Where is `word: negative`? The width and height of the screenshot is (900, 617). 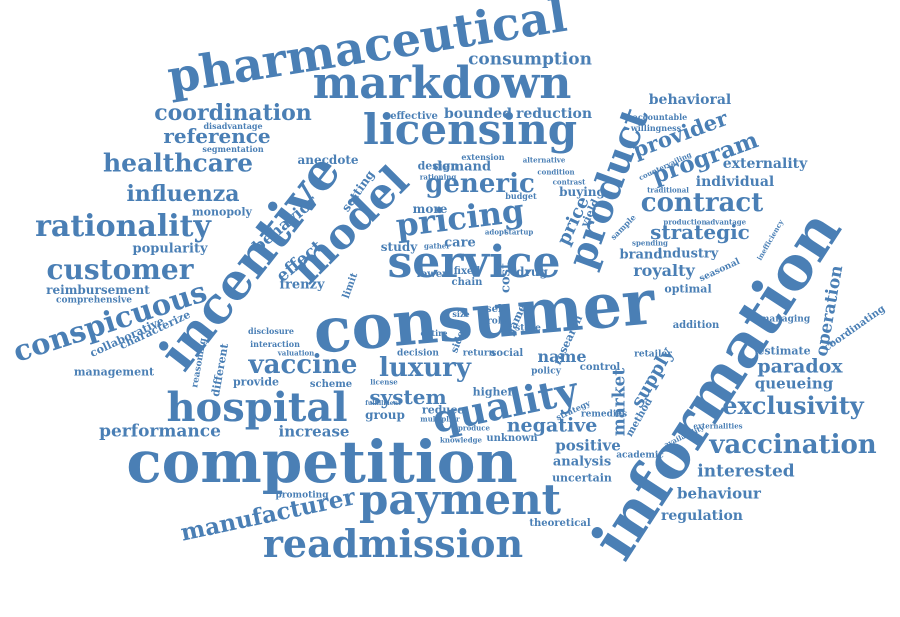 word: negative is located at coordinates (552, 425).